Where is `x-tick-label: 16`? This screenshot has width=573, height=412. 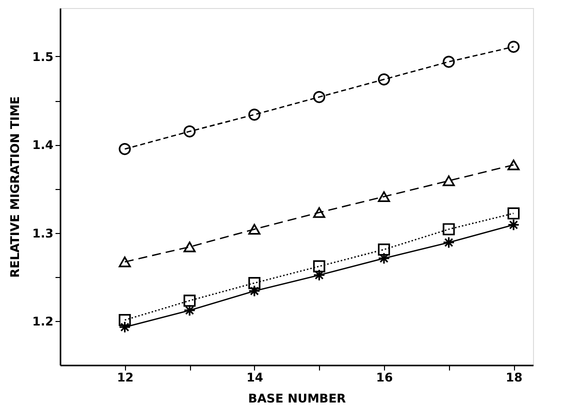
x-tick-label: 16 is located at coordinates (384, 377).